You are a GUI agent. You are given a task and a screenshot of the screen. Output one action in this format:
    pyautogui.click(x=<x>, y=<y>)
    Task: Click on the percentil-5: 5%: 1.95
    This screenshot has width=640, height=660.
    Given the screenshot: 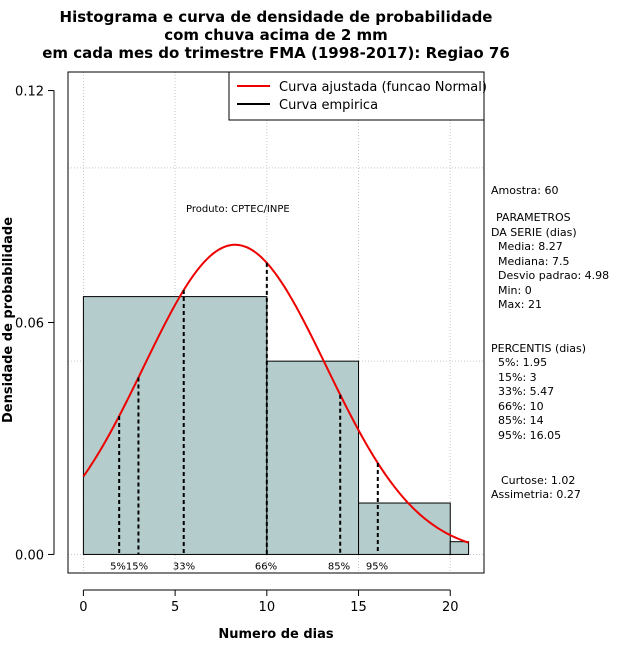 What is the action you would take?
    pyautogui.click(x=522, y=362)
    